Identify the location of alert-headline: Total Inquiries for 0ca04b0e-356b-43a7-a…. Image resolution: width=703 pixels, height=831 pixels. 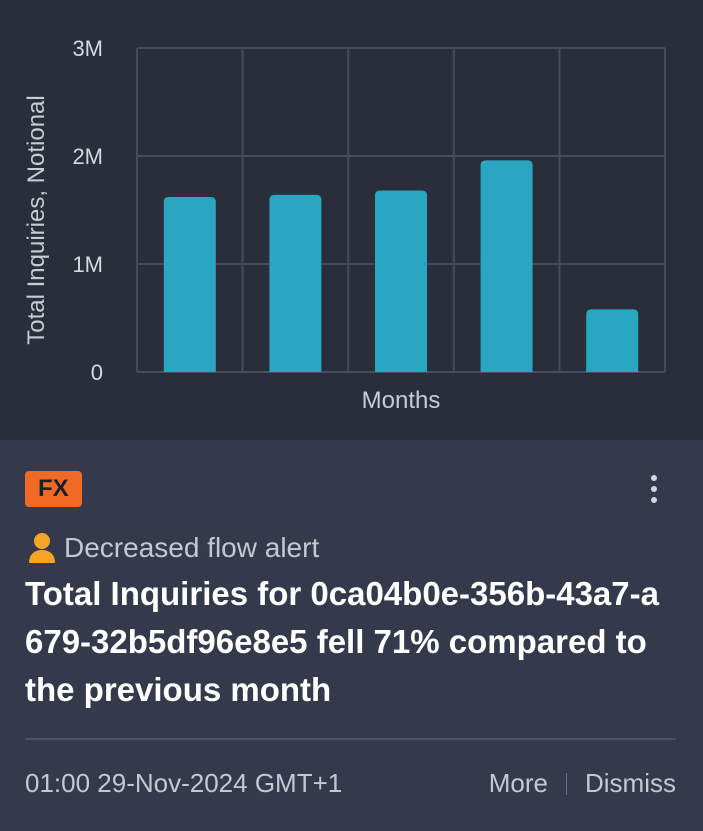
(342, 641).